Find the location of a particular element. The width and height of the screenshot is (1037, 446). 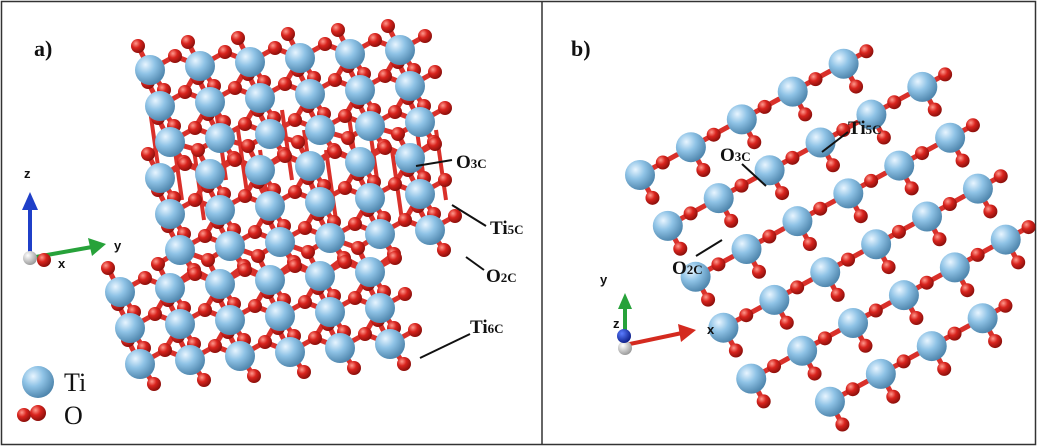

panel-a-label: a) is located at coordinates (43, 48).